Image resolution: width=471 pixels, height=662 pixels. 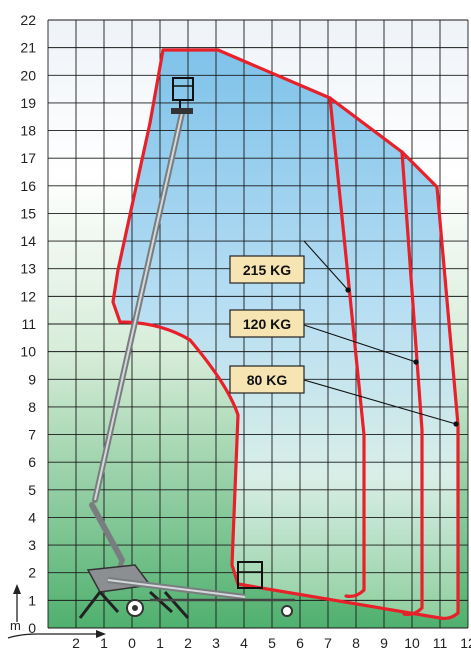 I want to click on x-tick-label: 8, so click(x=356, y=643).